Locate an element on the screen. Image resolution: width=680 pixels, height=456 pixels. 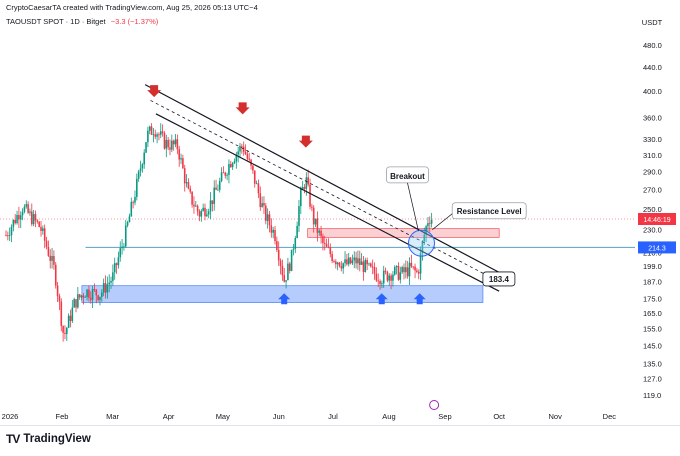
x-tick-label: Dec is located at coordinates (610, 416).